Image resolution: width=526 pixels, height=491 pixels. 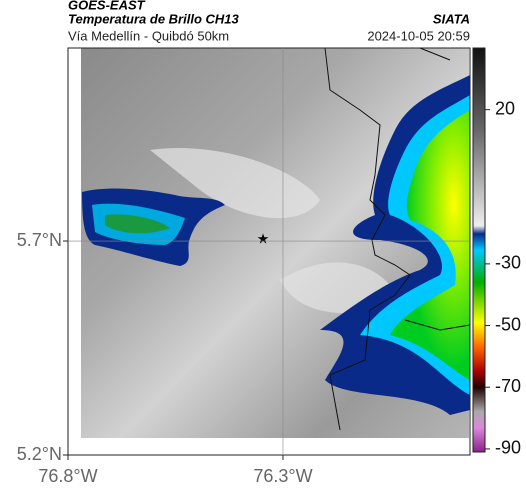 I want to click on x-tick-label: 76.8°W, so click(x=67, y=476).